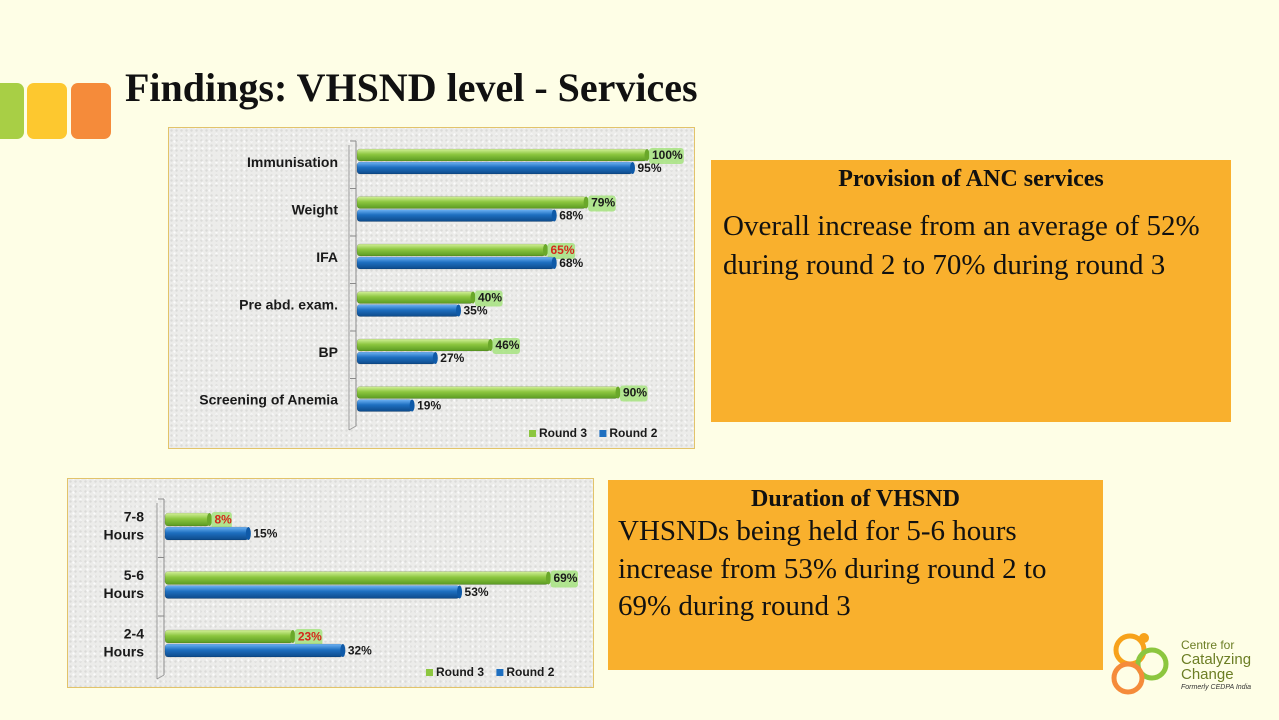 The width and height of the screenshot is (1279, 720). I want to click on bar-cap-round-3-immunisation, so click(647, 155).